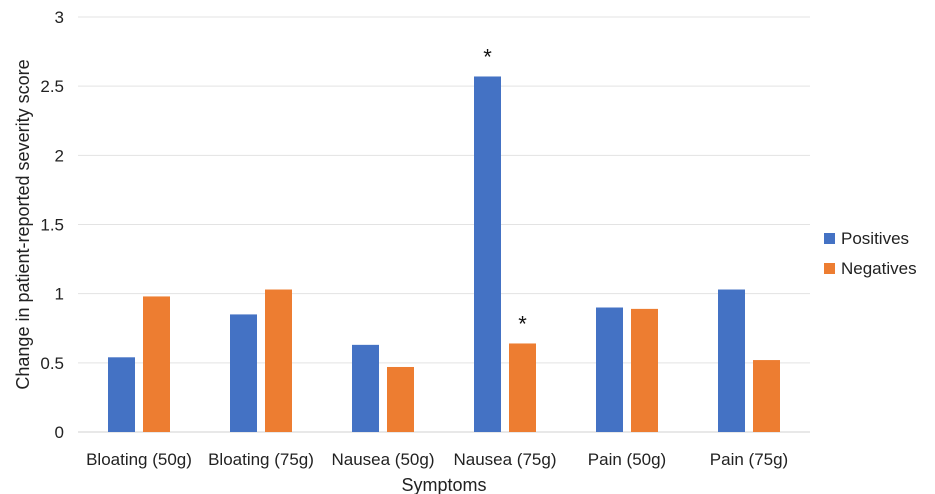  I want to click on y-tick-label: 0, so click(59, 432).